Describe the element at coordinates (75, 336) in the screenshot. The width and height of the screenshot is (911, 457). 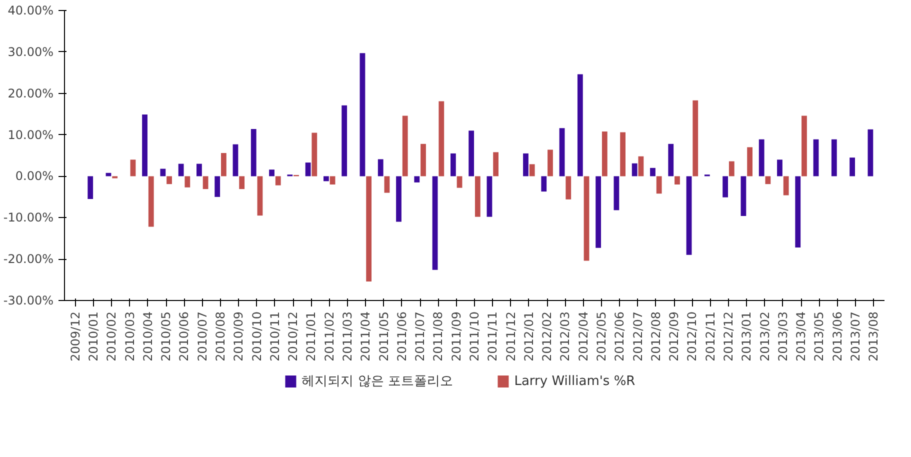
I see `x-tick-label: 2009/12` at that location.